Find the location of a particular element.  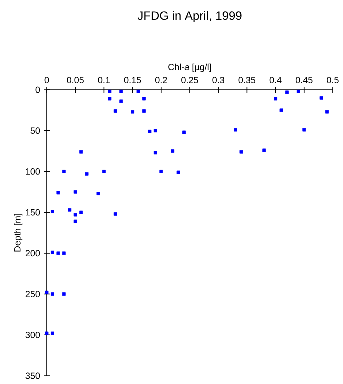

x-tick-label: 0.3 is located at coordinates (218, 80).